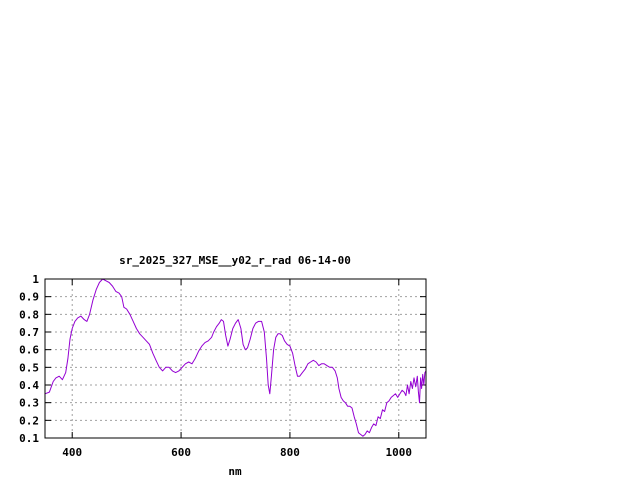 Image resolution: width=640 pixels, height=480 pixels. Describe the element at coordinates (29, 420) in the screenshot. I see `y-tick-label: 0.2` at that location.